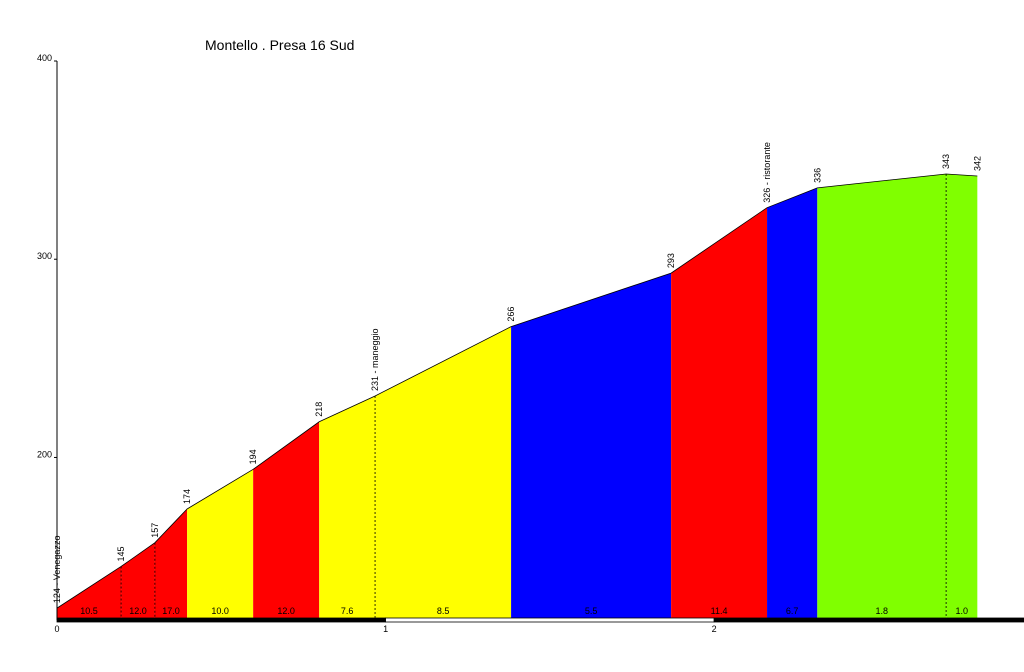 Image resolution: width=1024 pixels, height=672 pixels. Describe the element at coordinates (44, 256) in the screenshot. I see `y-tick-label: 300` at that location.